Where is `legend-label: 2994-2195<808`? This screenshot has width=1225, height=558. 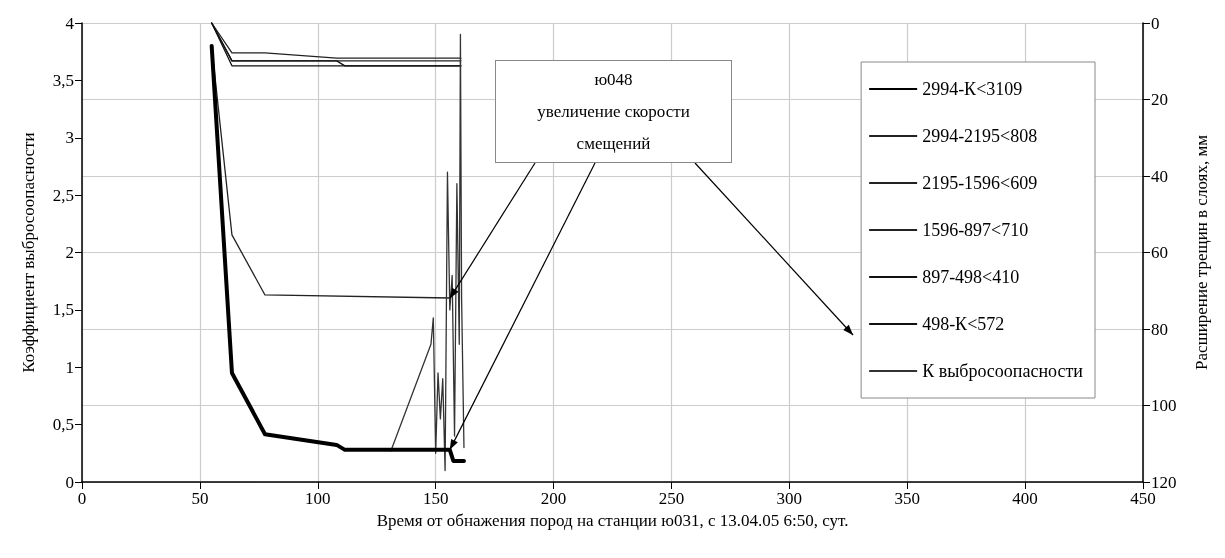
legend-label: 2994-2195<808 is located at coordinates (980, 136).